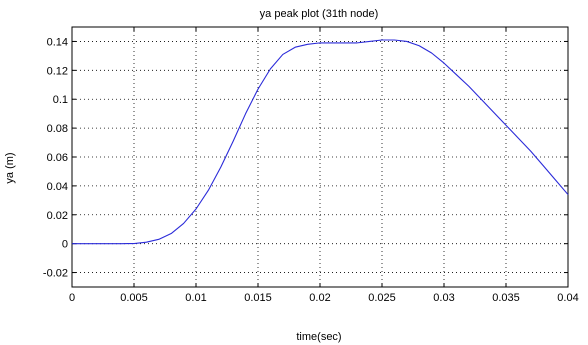 This screenshot has width=588, height=345. Describe the element at coordinates (319, 298) in the screenshot. I see `x-tick-label: 0.02` at that location.